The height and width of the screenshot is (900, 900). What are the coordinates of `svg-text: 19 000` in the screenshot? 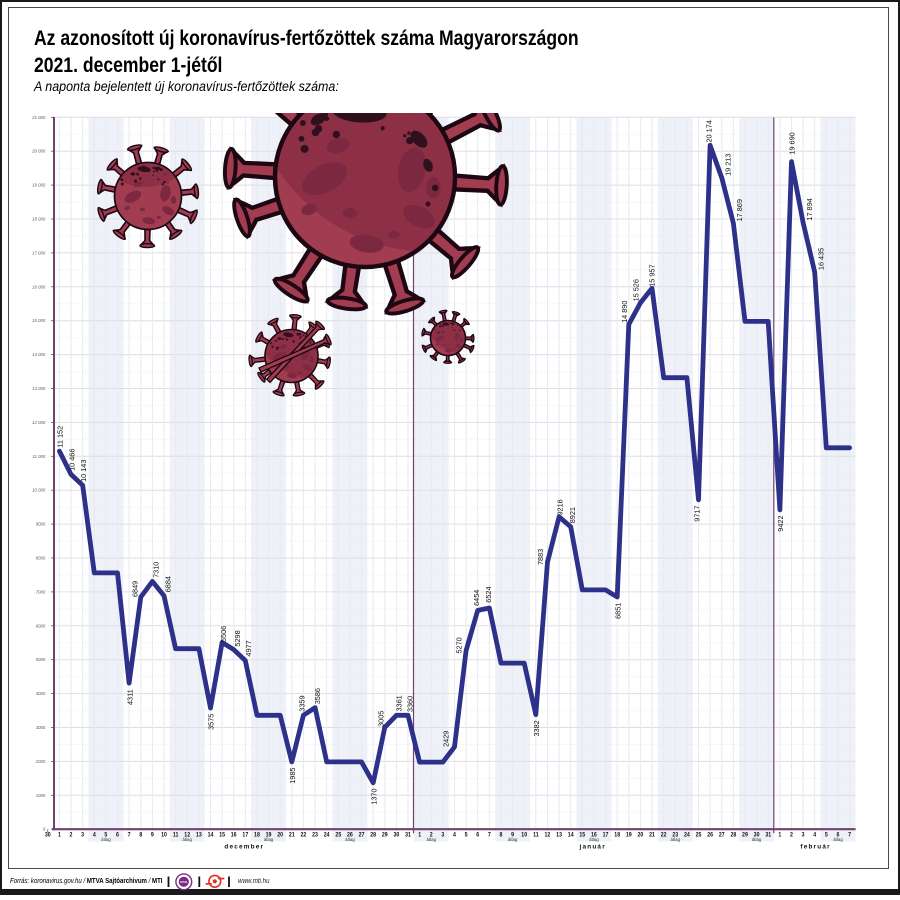 It's located at (39, 185).